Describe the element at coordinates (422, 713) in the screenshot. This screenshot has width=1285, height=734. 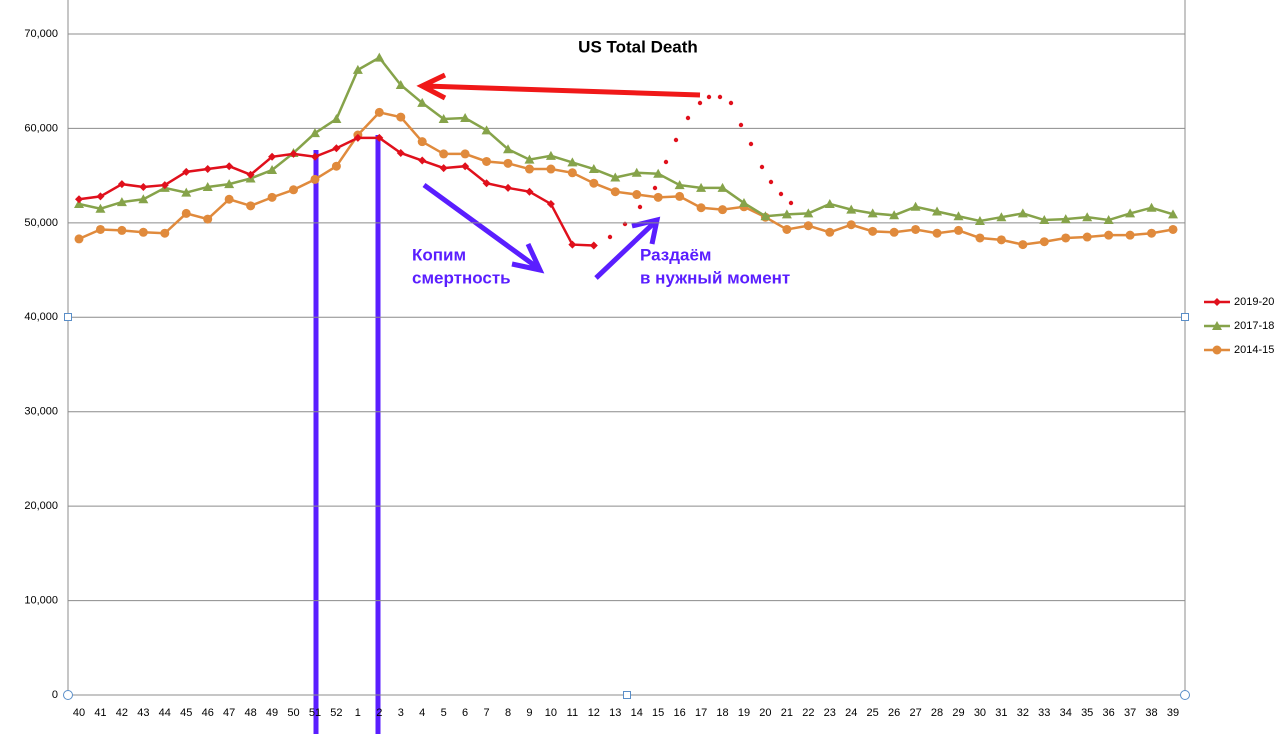
I see `x-tick-label: 4` at that location.